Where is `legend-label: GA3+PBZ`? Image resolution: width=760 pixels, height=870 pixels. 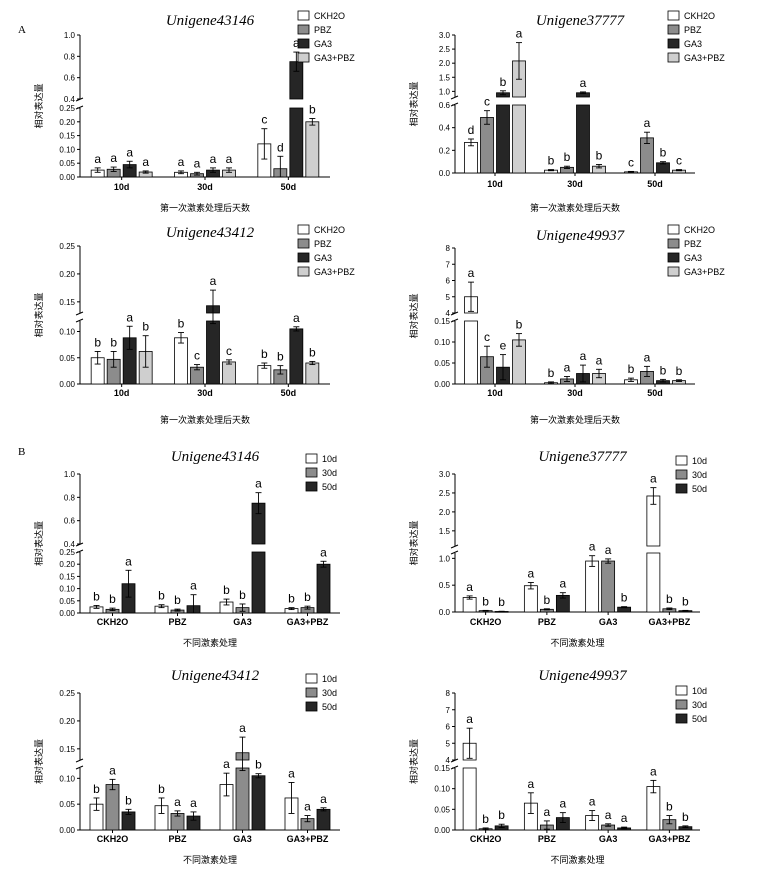 legend-label: GA3+PBZ is located at coordinates (704, 272).